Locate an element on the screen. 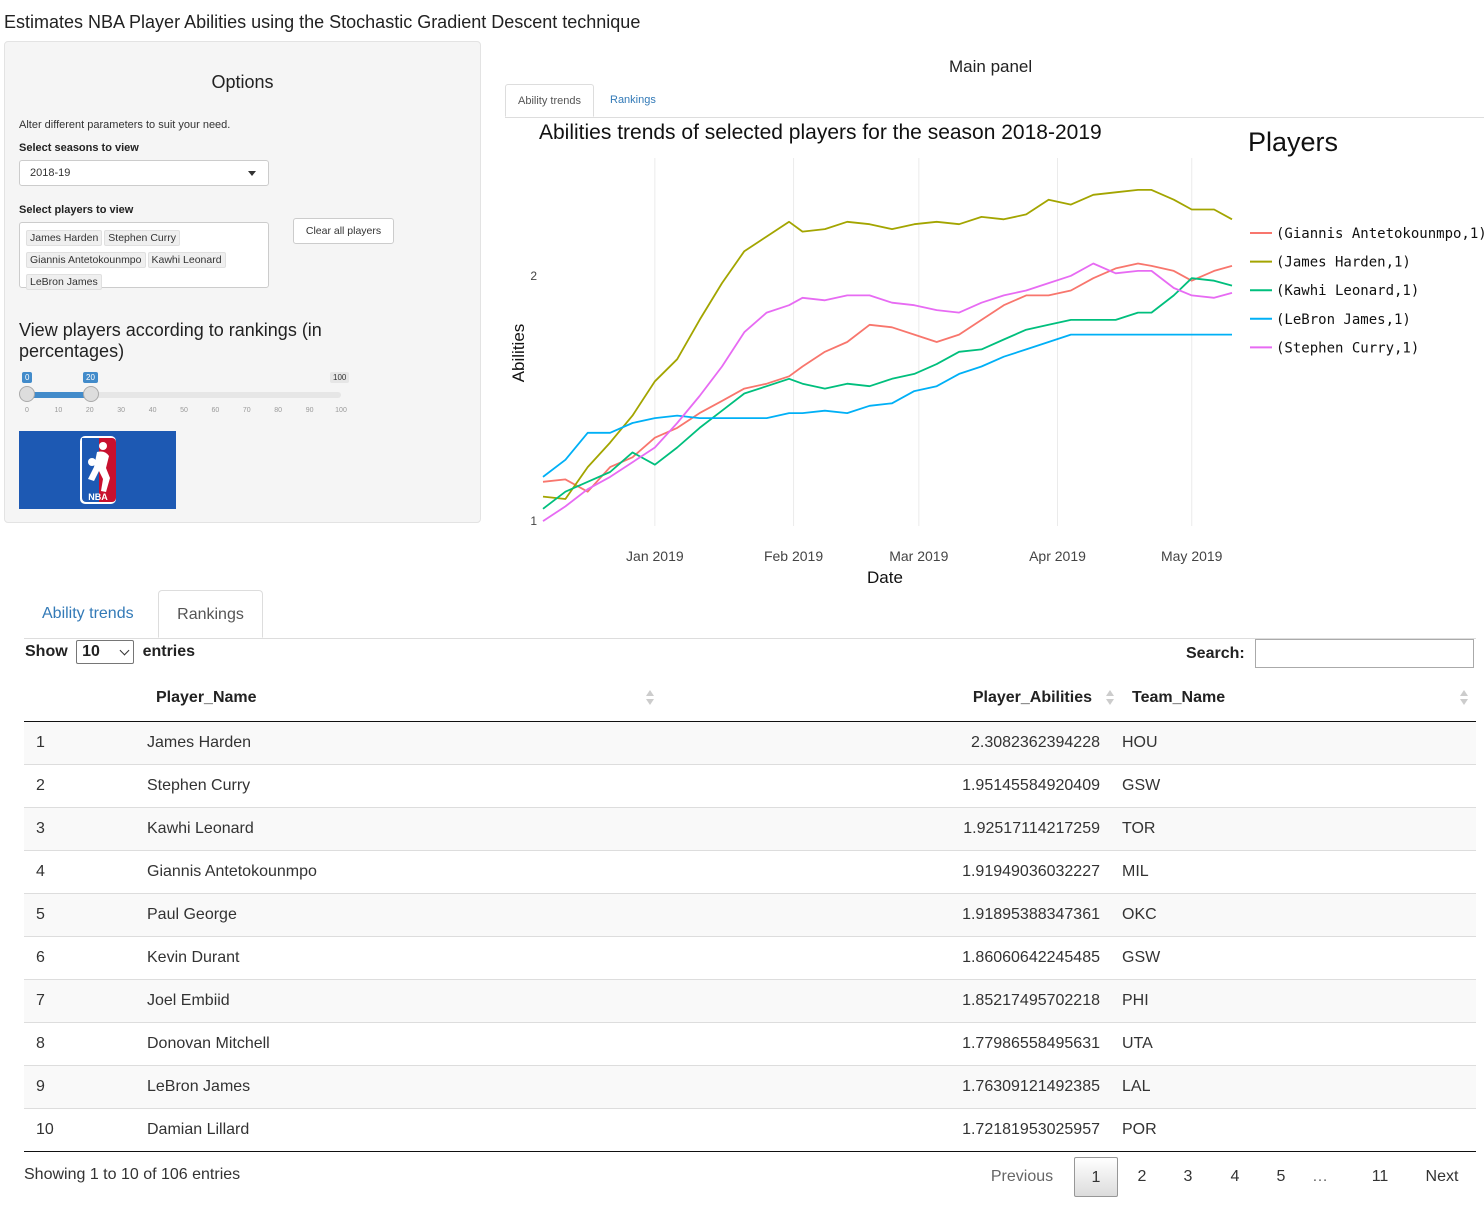 The width and height of the screenshot is (1484, 1215). cell-player-name: Kevin Durant is located at coordinates (397, 957).